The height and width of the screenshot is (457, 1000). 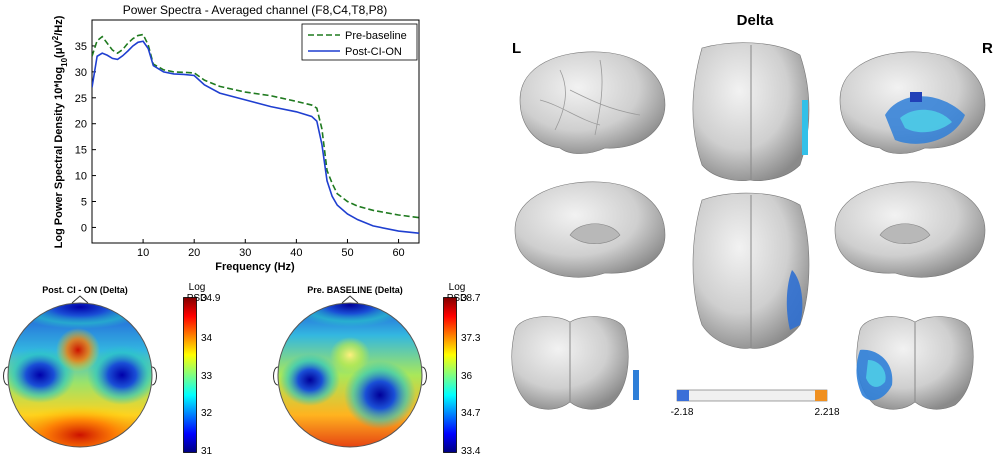 I want to click on x-tick-label-3: 40, so click(x=296, y=253).